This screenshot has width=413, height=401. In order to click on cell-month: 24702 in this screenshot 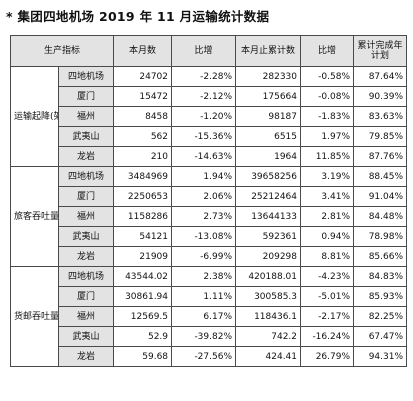, I will do `click(143, 76)`.